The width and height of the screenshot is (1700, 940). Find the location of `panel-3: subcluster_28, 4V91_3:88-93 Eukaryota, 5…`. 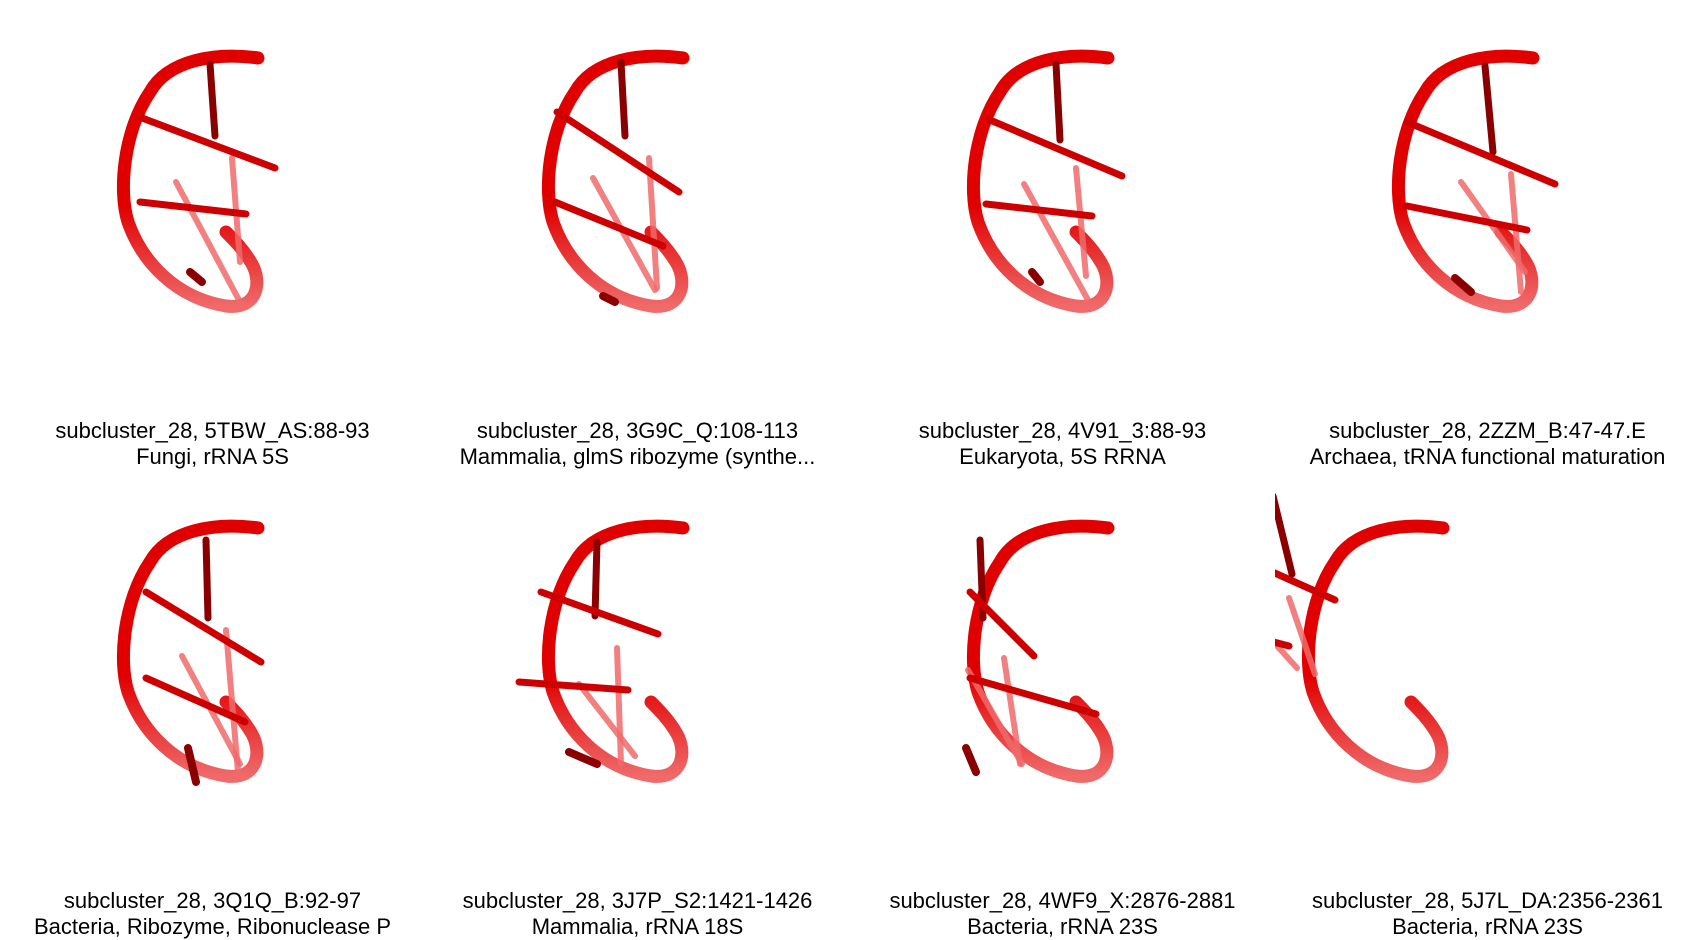

panel-3: subcluster_28, 4V91_3:88-93 Eukaryota, 5… is located at coordinates (1062, 235).